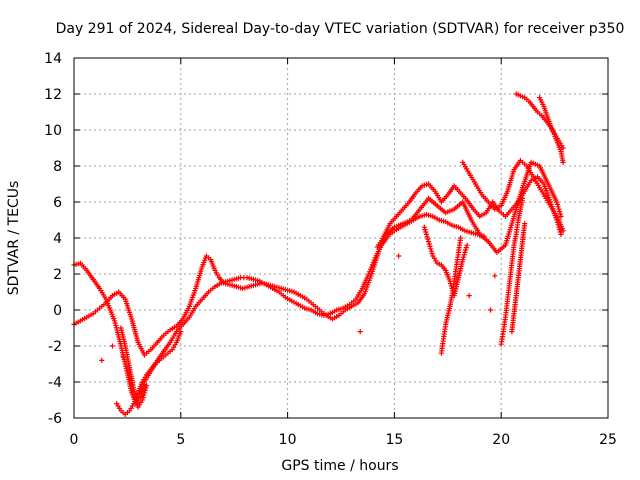  Describe the element at coordinates (339, 466) in the screenshot. I see `x-axis-label: GPS time / hours` at that location.